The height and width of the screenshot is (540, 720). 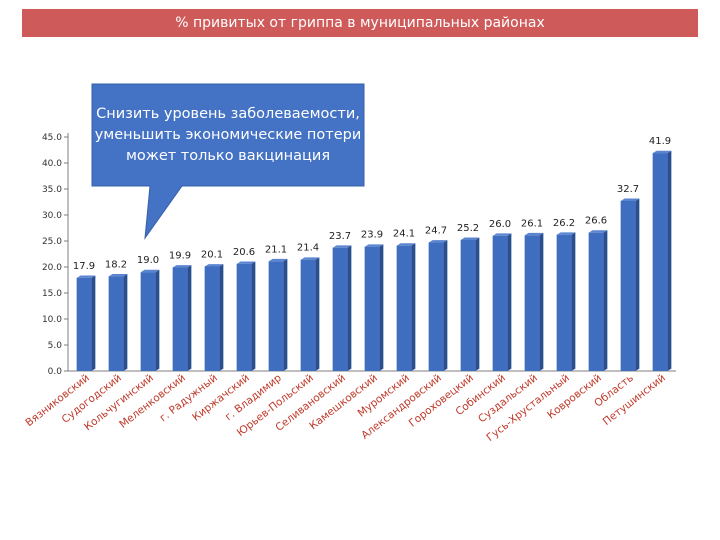 What do you see at coordinates (52, 294) in the screenshot?
I see `y-tick-label: 15.0` at bounding box center [52, 294].